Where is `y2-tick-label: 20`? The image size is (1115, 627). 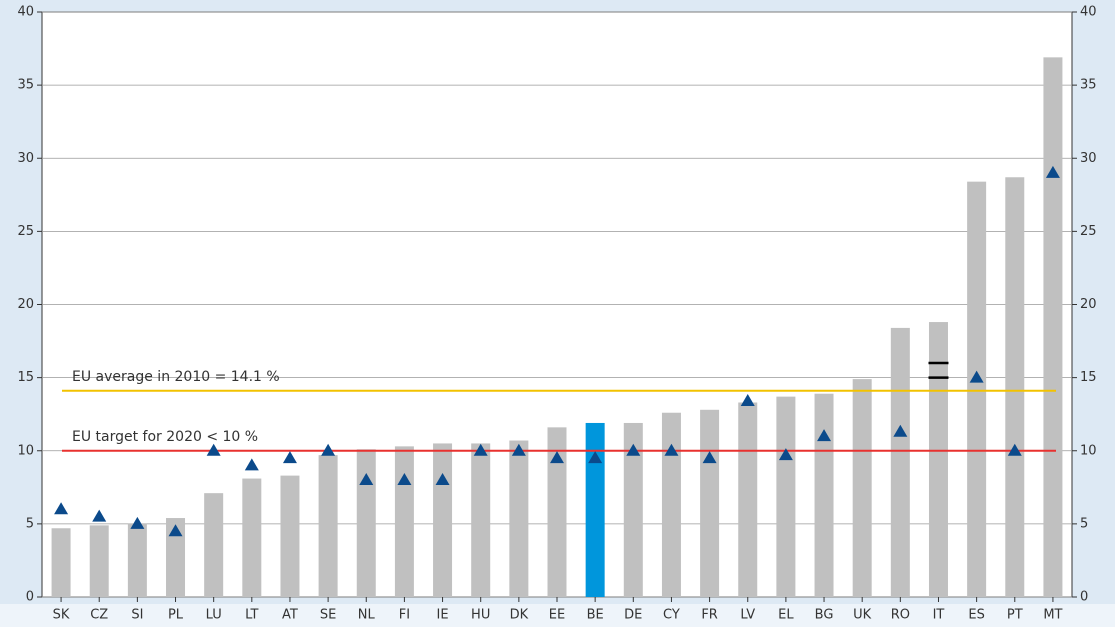 y2-tick-label: 20 is located at coordinates (1088, 304).